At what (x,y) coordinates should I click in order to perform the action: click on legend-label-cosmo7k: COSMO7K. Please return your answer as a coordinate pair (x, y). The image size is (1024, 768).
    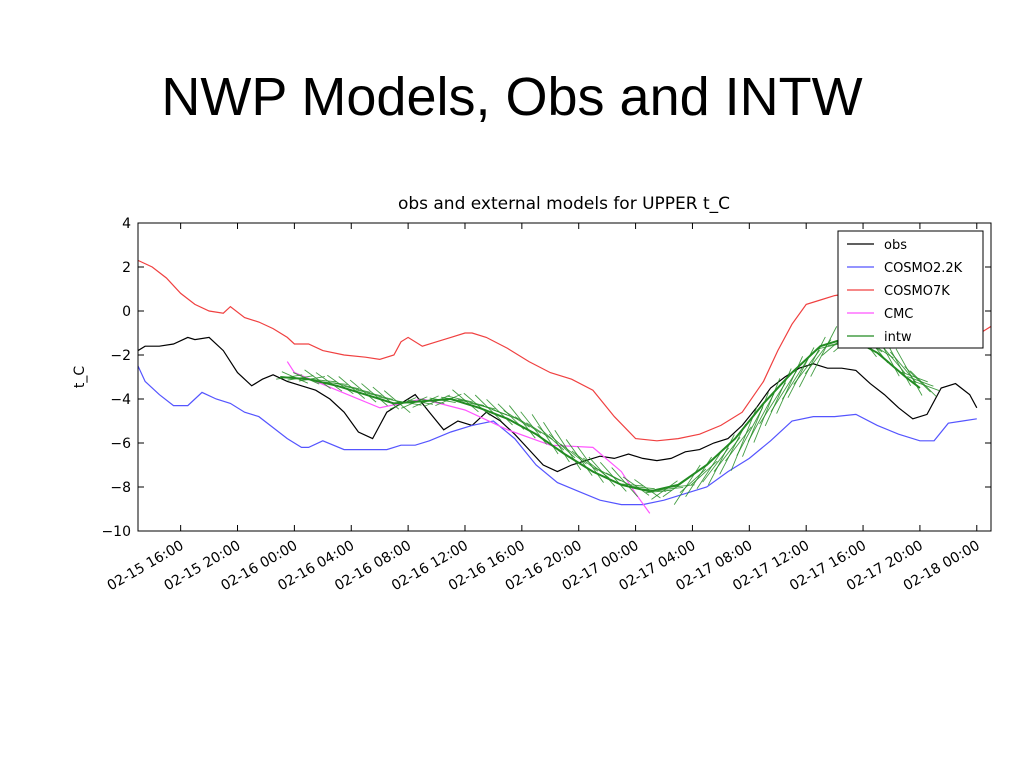
    Looking at the image, I should click on (917, 291).